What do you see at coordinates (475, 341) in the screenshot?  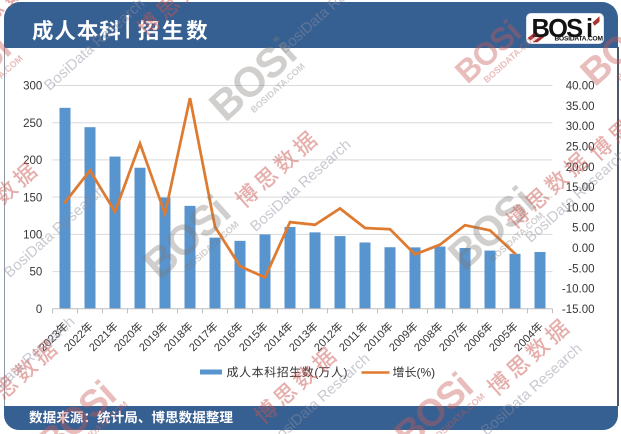 I see `svg-text: 2006` at bounding box center [475, 341].